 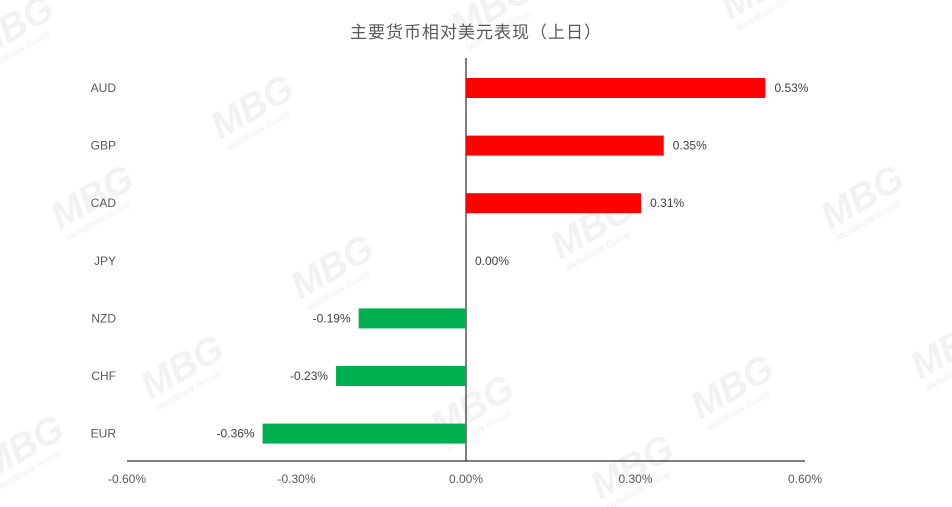 I want to click on data-label: -0.19%, so click(x=332, y=318).